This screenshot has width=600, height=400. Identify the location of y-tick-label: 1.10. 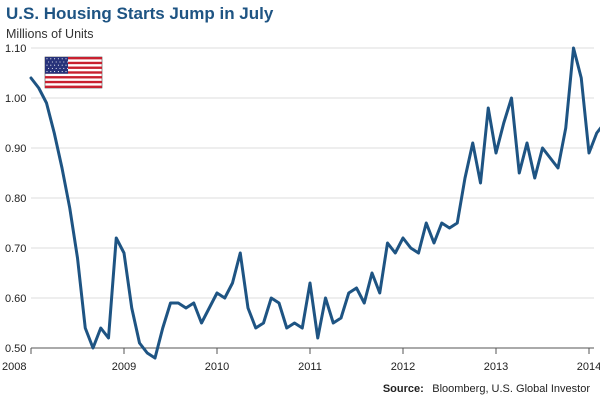
(15, 49).